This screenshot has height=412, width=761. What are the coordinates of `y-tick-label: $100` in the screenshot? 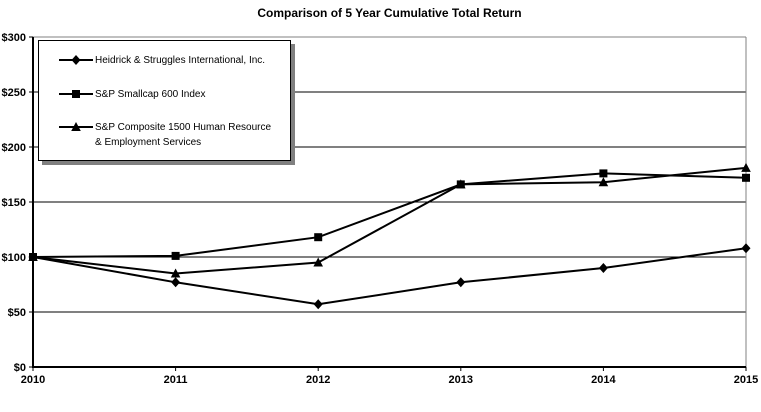 It's located at (14, 258).